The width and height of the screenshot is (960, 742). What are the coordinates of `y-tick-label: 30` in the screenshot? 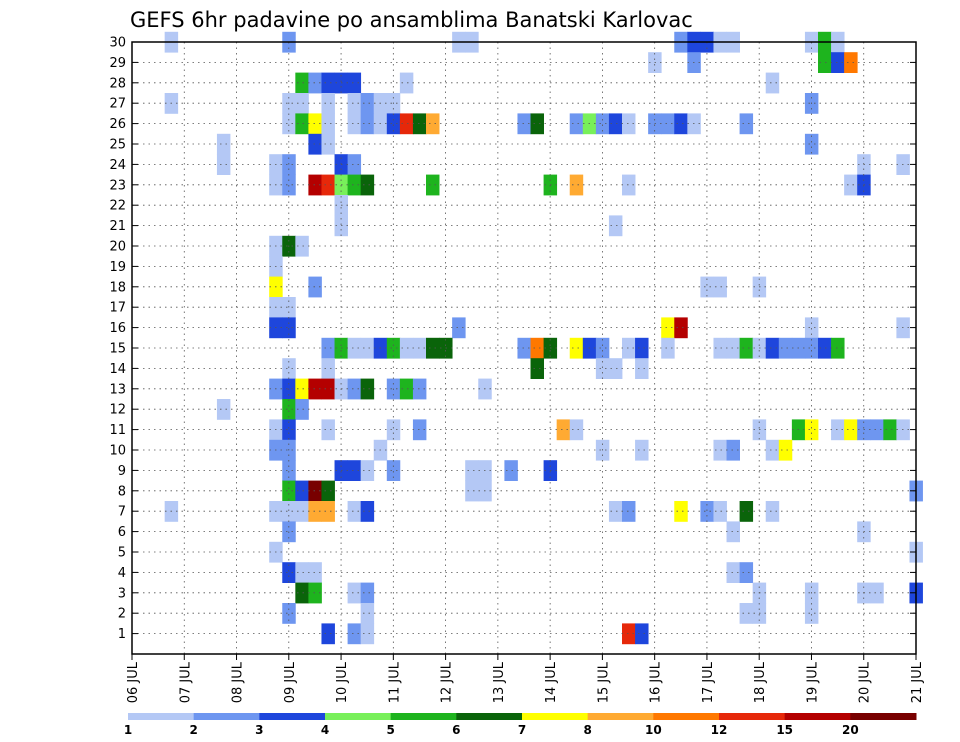 It's located at (117, 43).